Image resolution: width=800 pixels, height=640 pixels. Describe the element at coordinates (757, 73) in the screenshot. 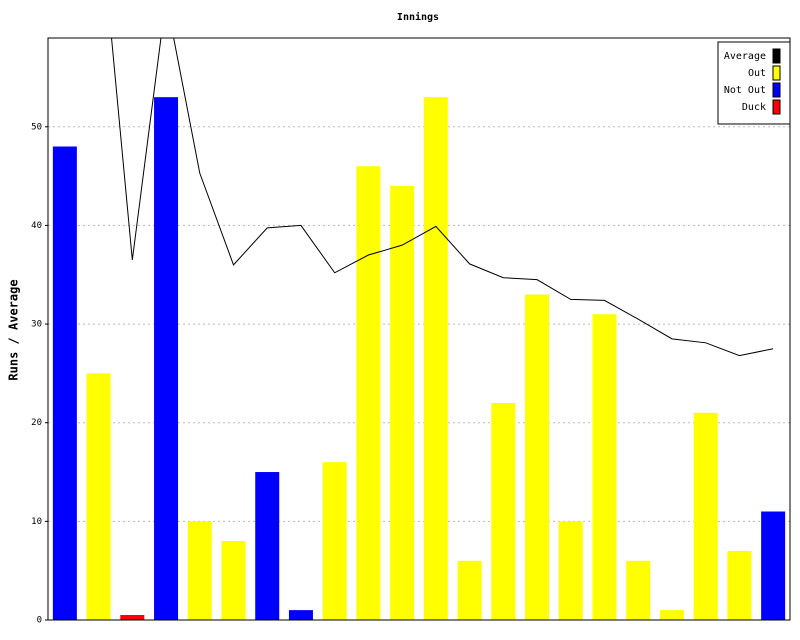

I see `legend-label: Out` at that location.